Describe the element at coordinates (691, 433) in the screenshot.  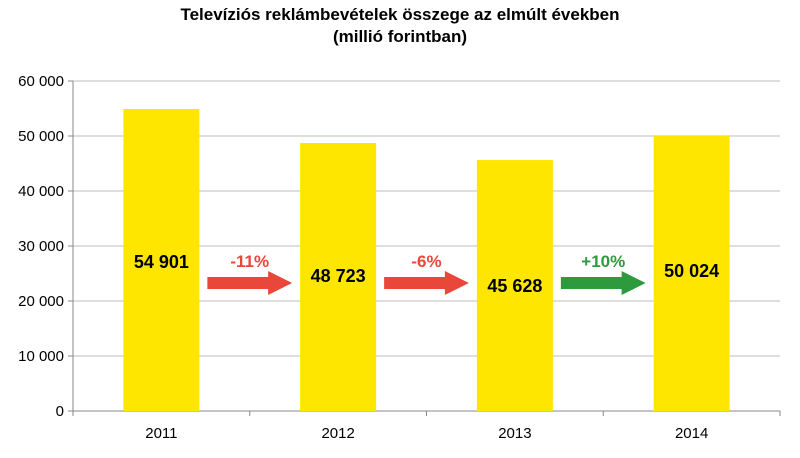
I see `x-tick-label: 2014` at that location.